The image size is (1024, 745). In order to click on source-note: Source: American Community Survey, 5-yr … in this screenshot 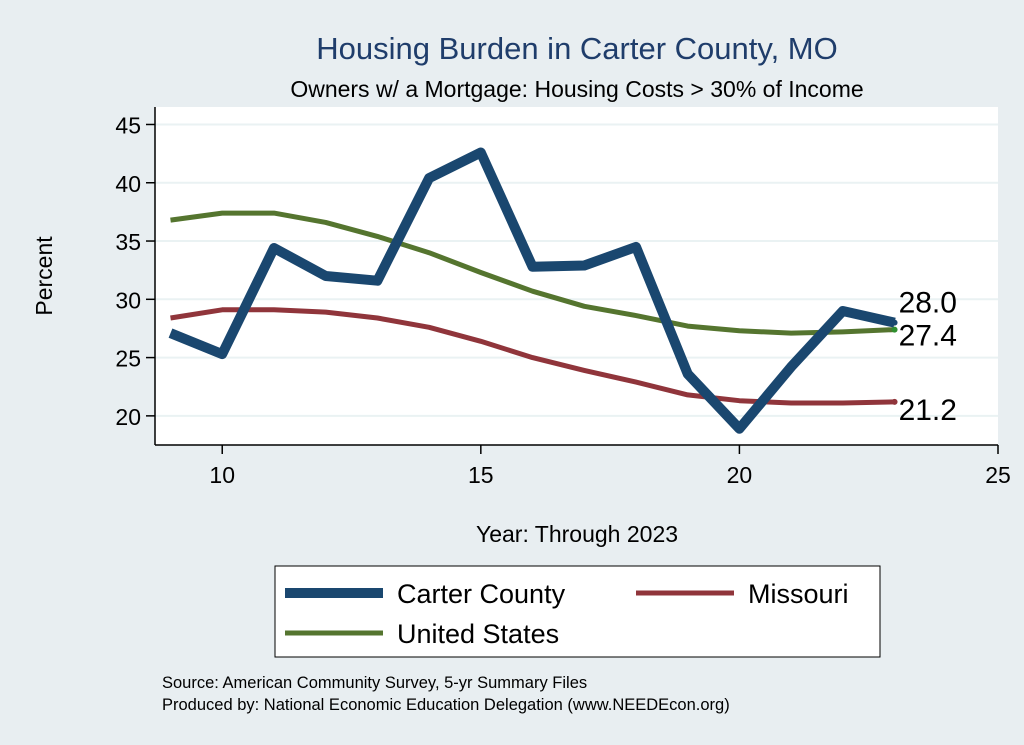, I will do `click(374, 683)`.